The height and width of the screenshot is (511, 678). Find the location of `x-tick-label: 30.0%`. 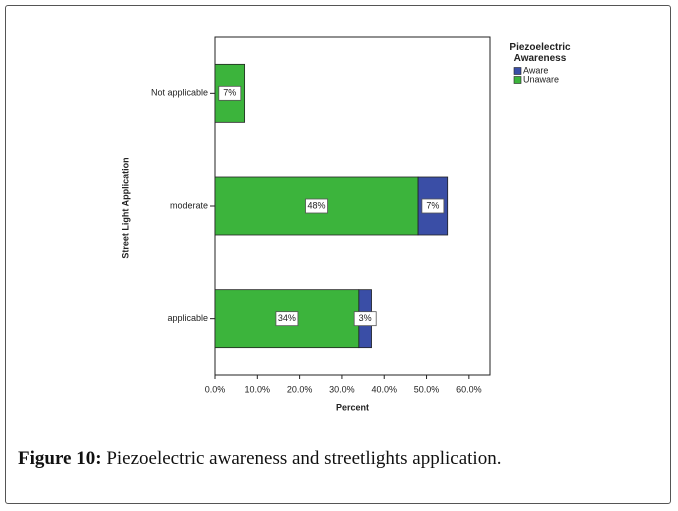

x-tick-label: 30.0% is located at coordinates (342, 389).